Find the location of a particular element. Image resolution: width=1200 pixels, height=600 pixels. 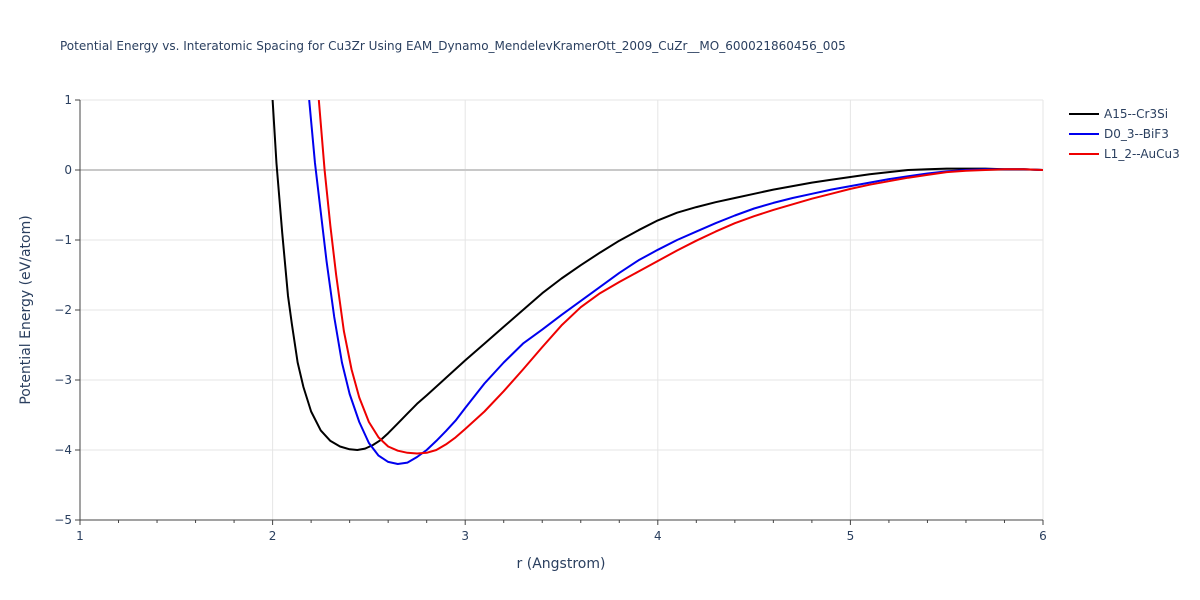

y-tick-labels: 1 0 −1 −2 −3 −4 −5 is located at coordinates (63, 310).